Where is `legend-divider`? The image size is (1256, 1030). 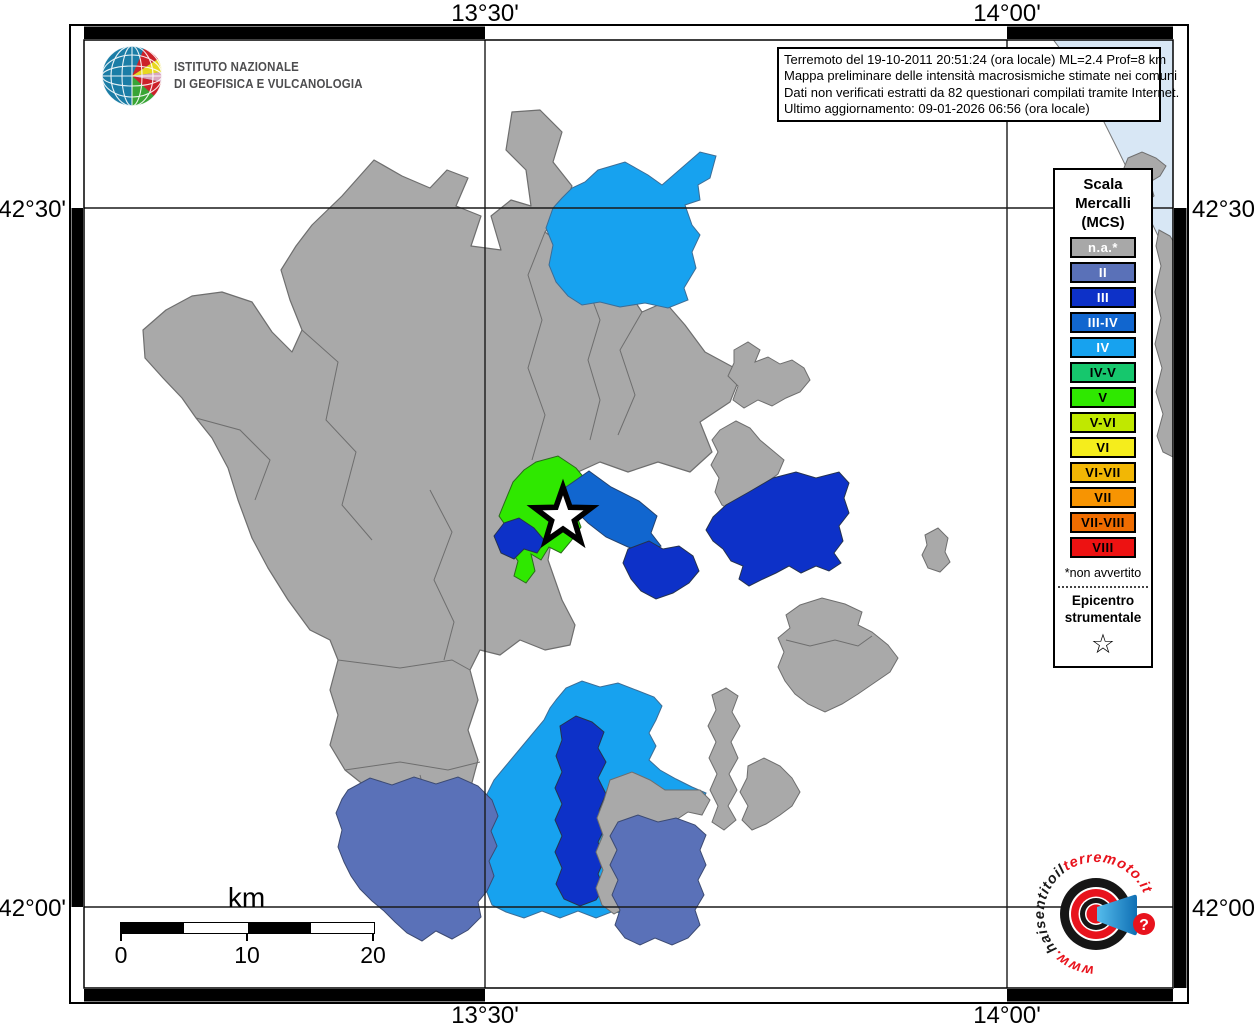 legend-divider is located at coordinates (1103, 586).